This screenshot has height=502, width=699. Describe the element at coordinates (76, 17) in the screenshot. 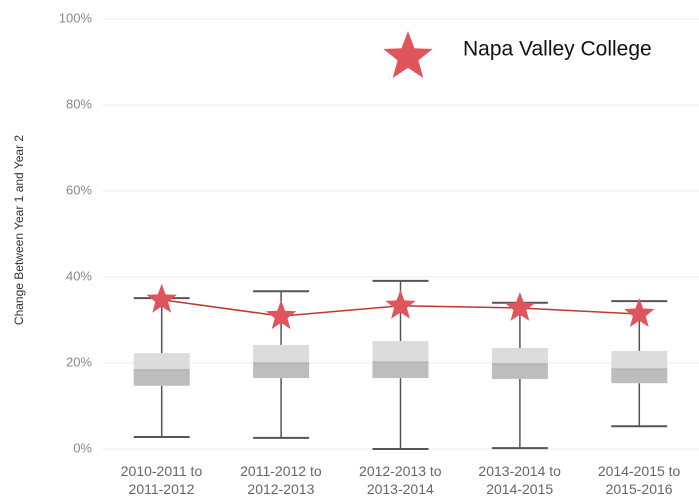

I see `y-tick-label: 100%` at that location.